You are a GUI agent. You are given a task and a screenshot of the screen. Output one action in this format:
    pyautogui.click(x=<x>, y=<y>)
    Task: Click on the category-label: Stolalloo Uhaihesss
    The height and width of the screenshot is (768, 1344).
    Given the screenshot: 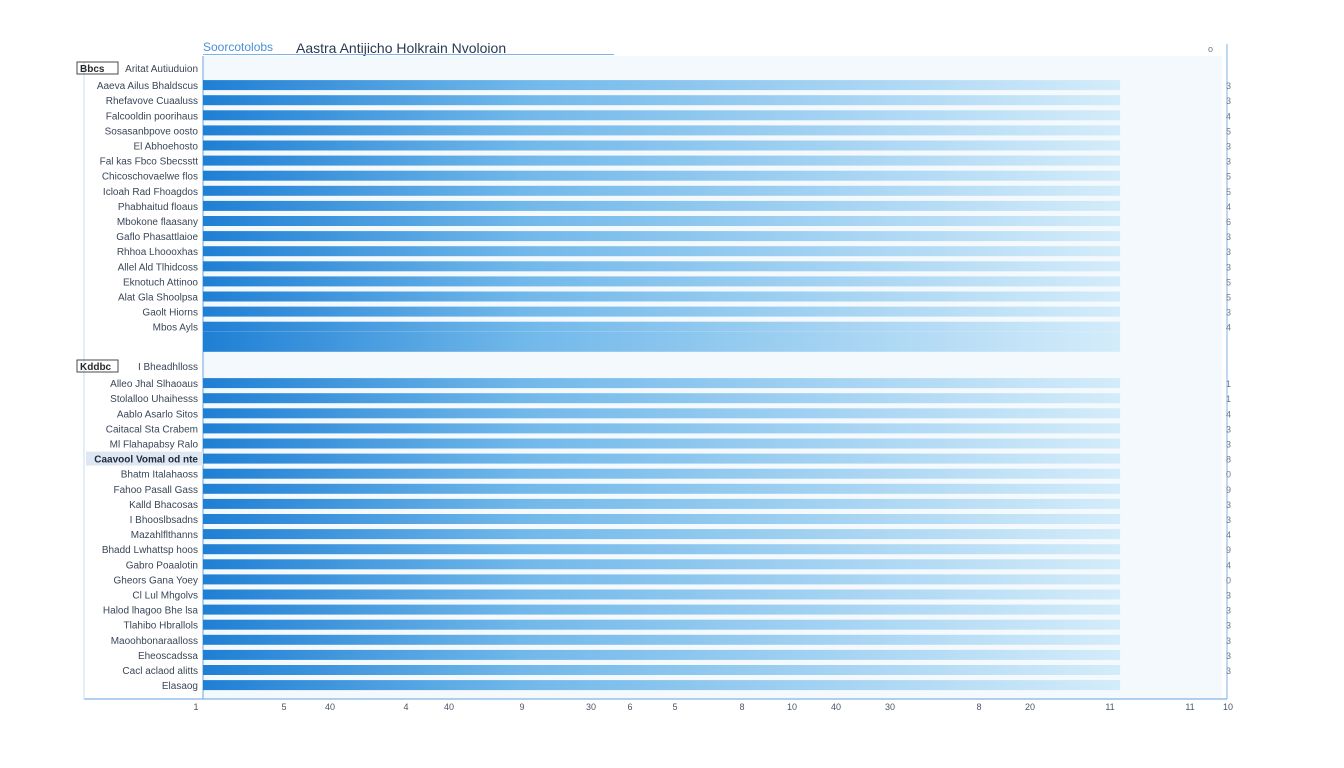 What is the action you would take?
    pyautogui.click(x=154, y=399)
    